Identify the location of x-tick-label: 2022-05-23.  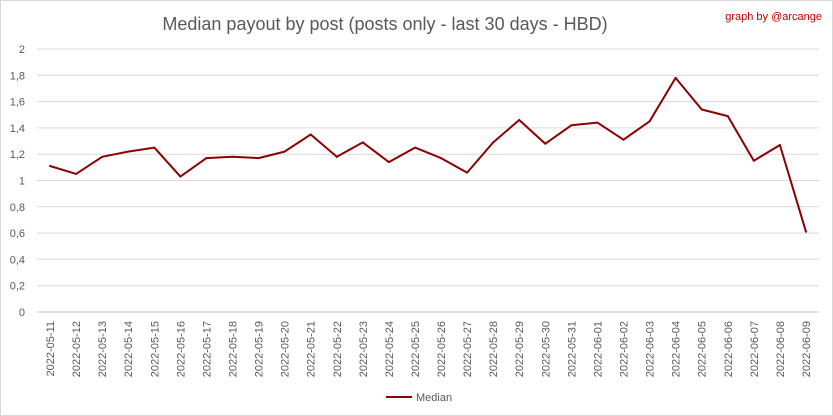
(364, 349).